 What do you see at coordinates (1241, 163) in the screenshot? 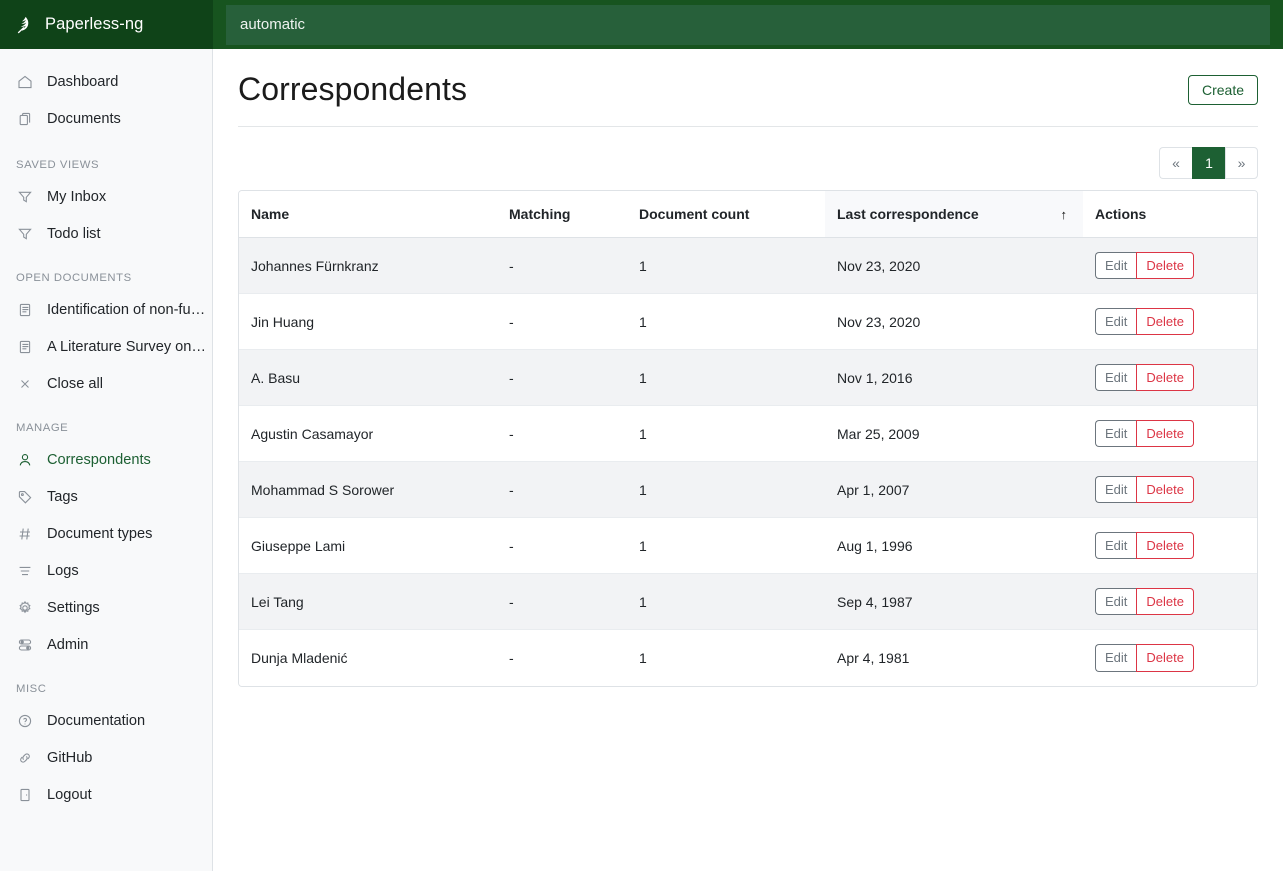
I see `pagination-next-button: »` at bounding box center [1241, 163].